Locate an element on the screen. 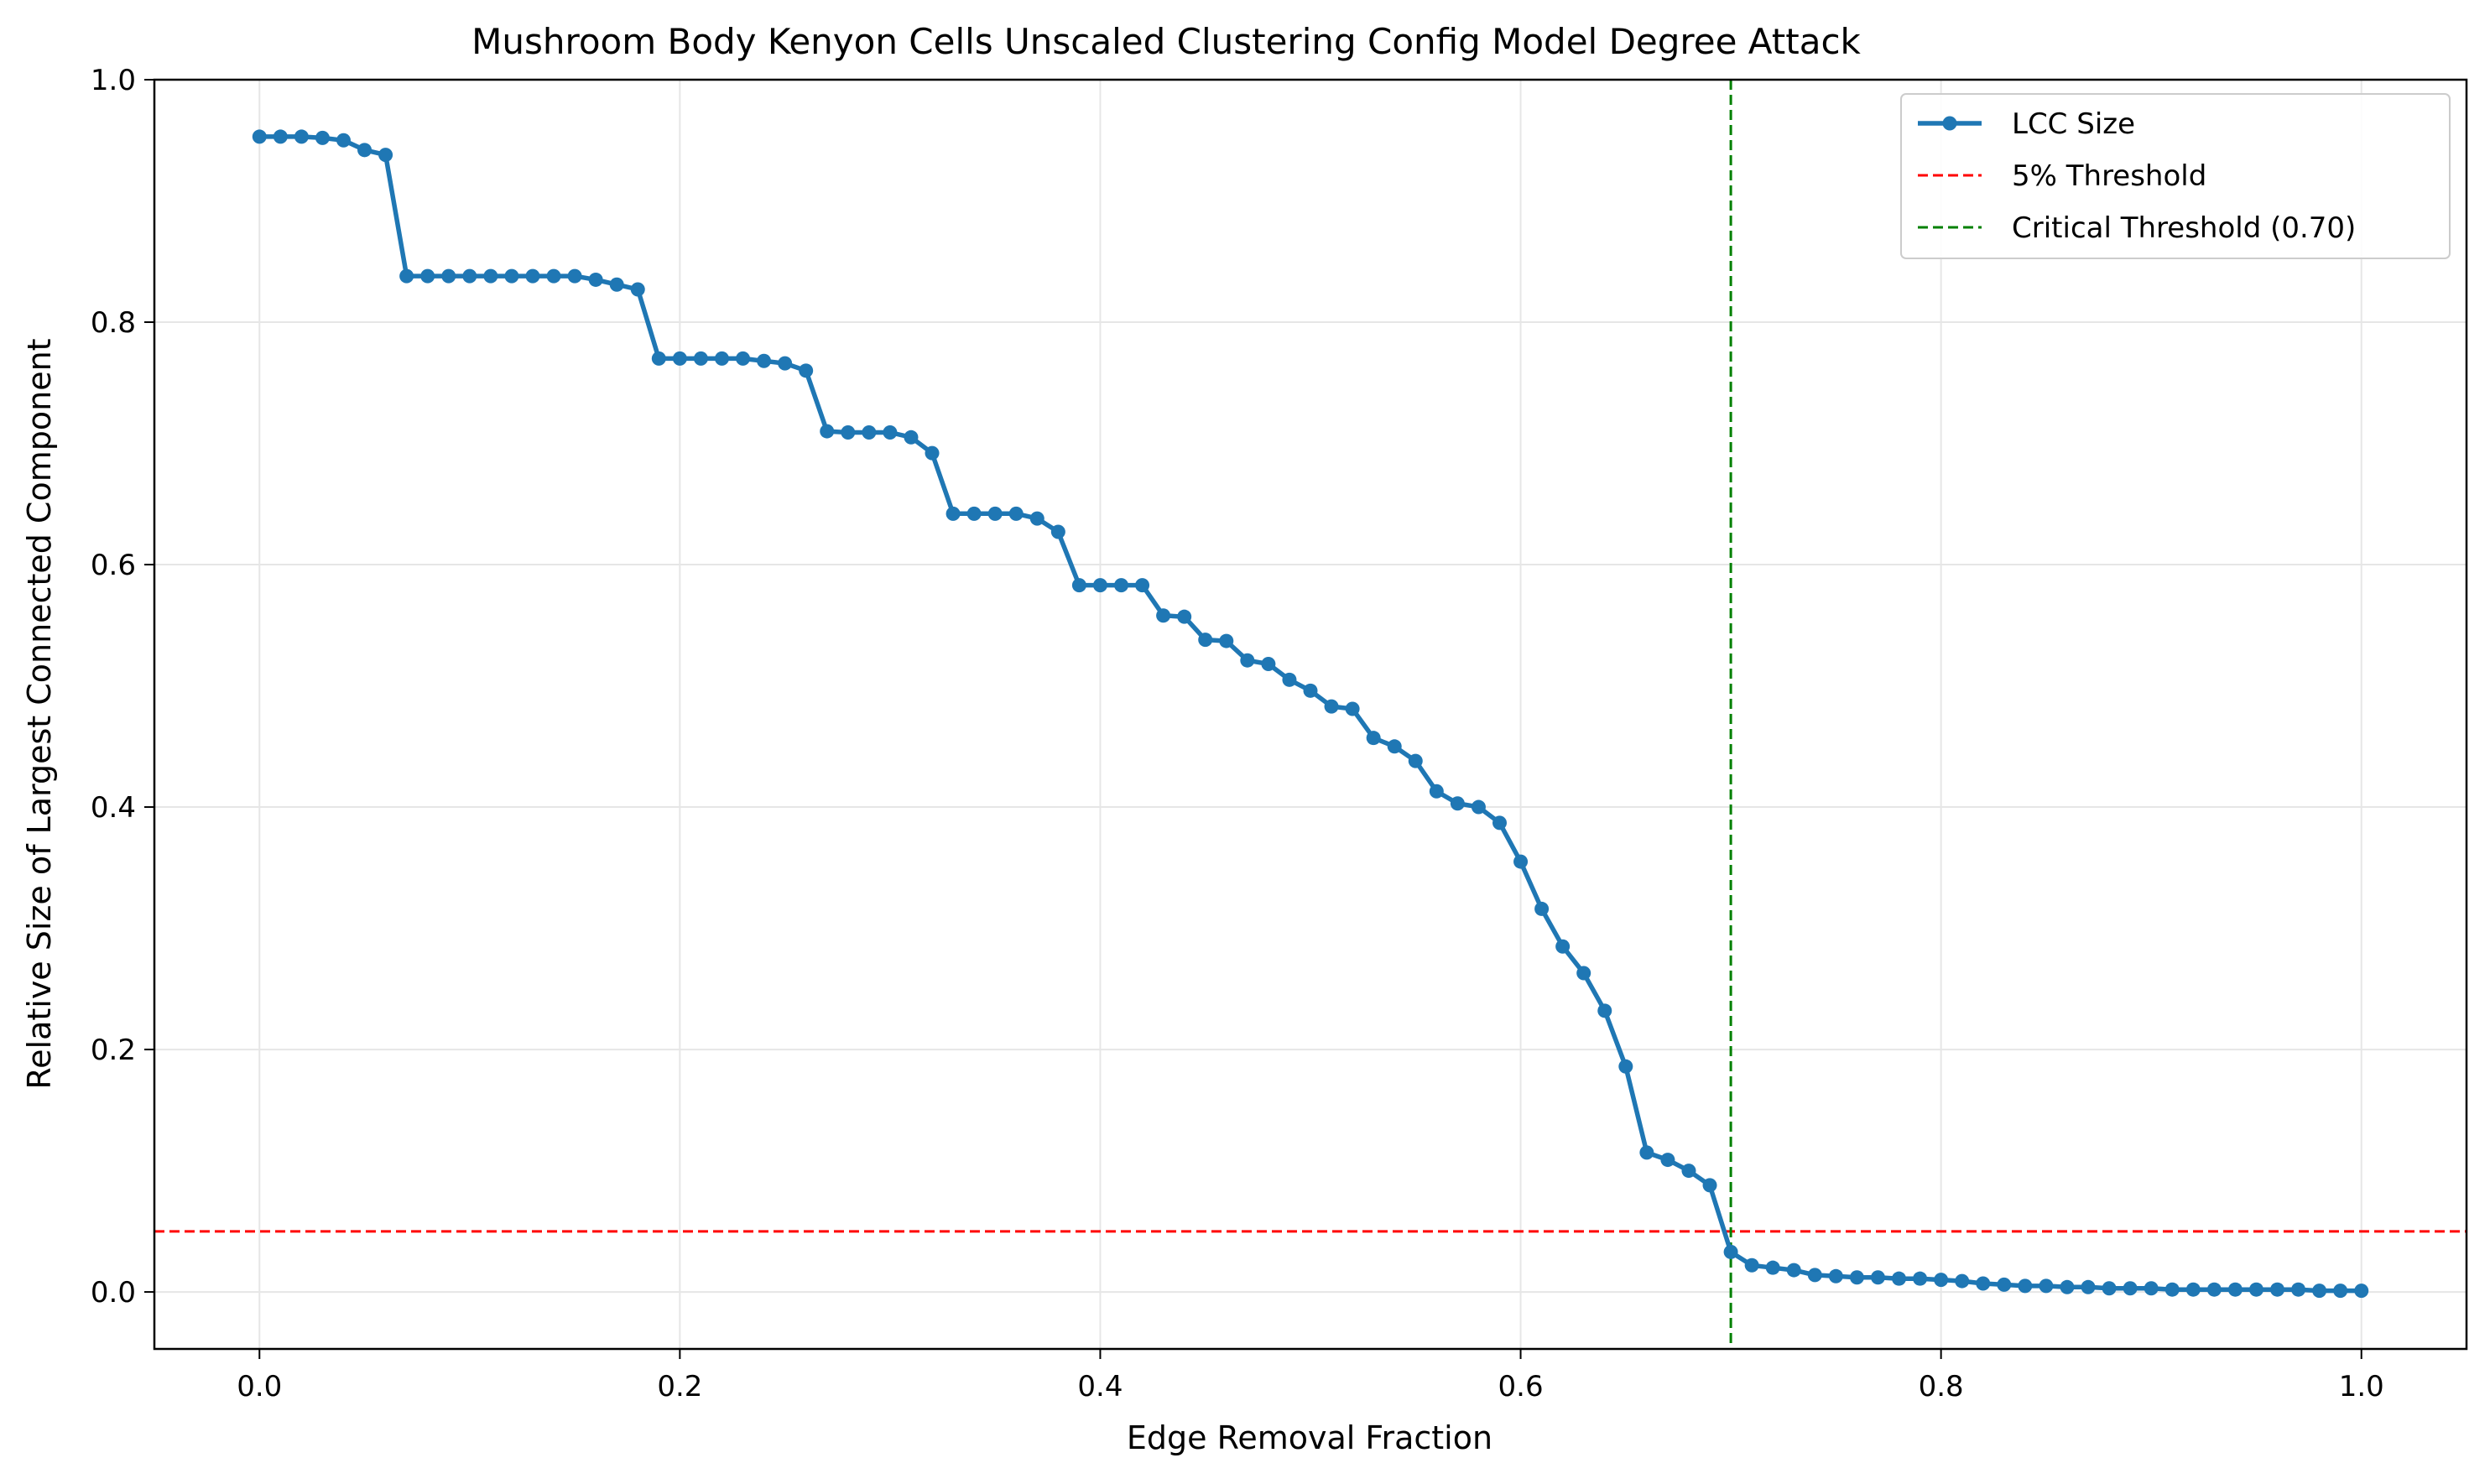 This screenshot has height=1484, width=2490. legend-item-lcc-size: LCC Size is located at coordinates (2026, 124).